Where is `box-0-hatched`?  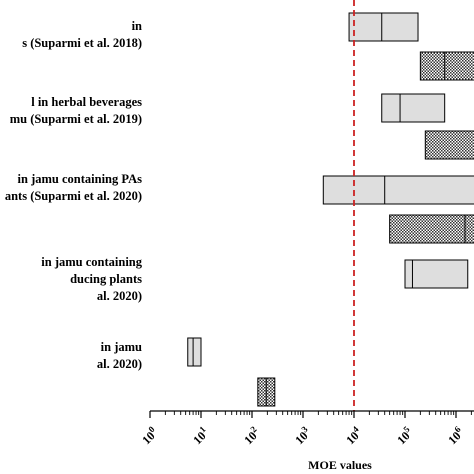
box-0-hatched is located at coordinates (446, 66).